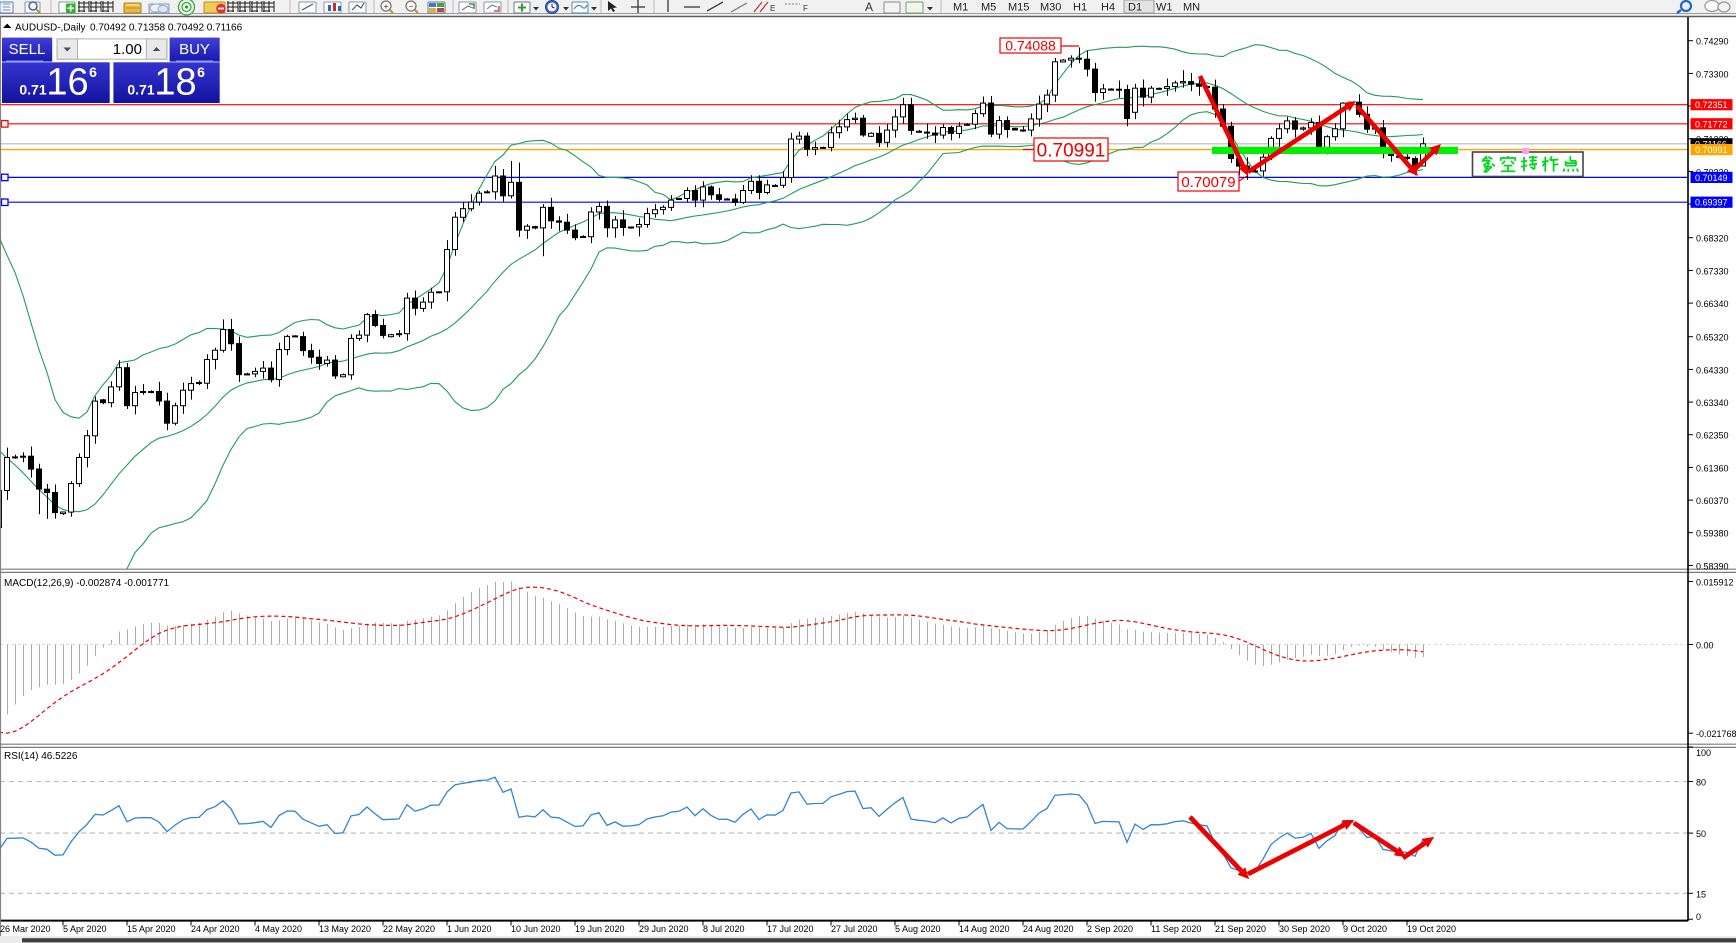 This screenshot has width=1736, height=943. What do you see at coordinates (790, 929) in the screenshot?
I see `svg-text: 17 Jul 2020` at bounding box center [790, 929].